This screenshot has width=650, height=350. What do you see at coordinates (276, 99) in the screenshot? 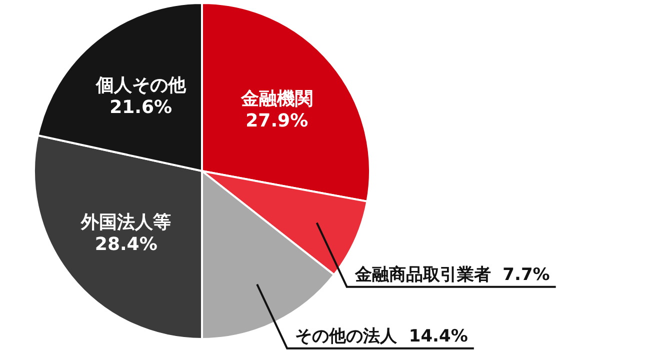
I see `slice-label: 金融機関` at bounding box center [276, 99].